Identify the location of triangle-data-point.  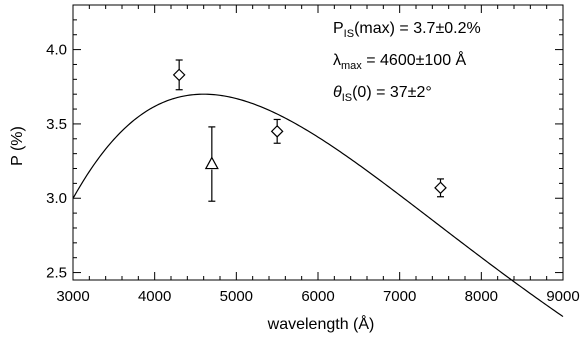
(211, 164).